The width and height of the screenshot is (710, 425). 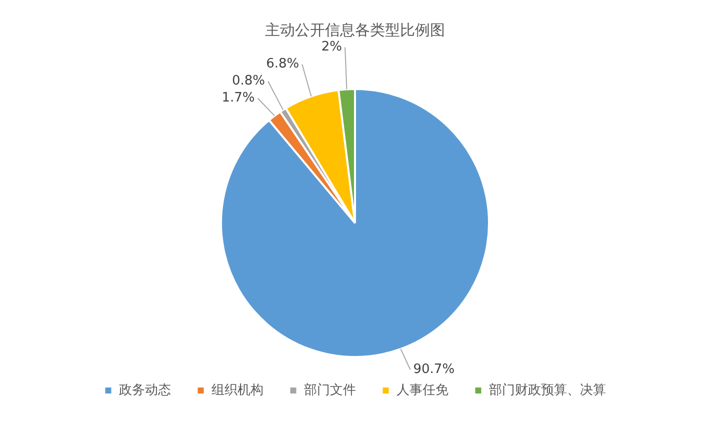 I want to click on legend-label: 部门财政预算、决算, so click(x=547, y=390).